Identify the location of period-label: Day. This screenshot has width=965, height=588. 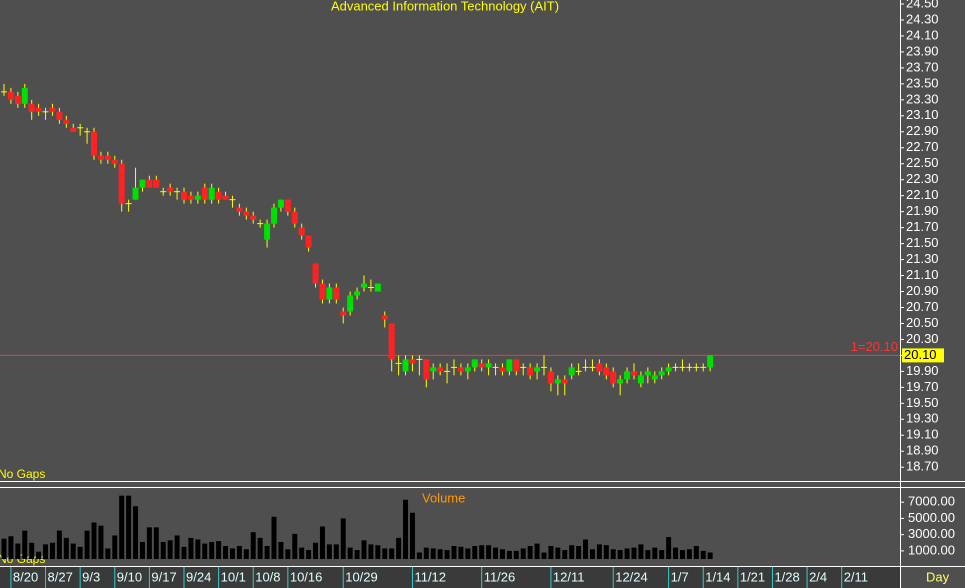
(938, 576).